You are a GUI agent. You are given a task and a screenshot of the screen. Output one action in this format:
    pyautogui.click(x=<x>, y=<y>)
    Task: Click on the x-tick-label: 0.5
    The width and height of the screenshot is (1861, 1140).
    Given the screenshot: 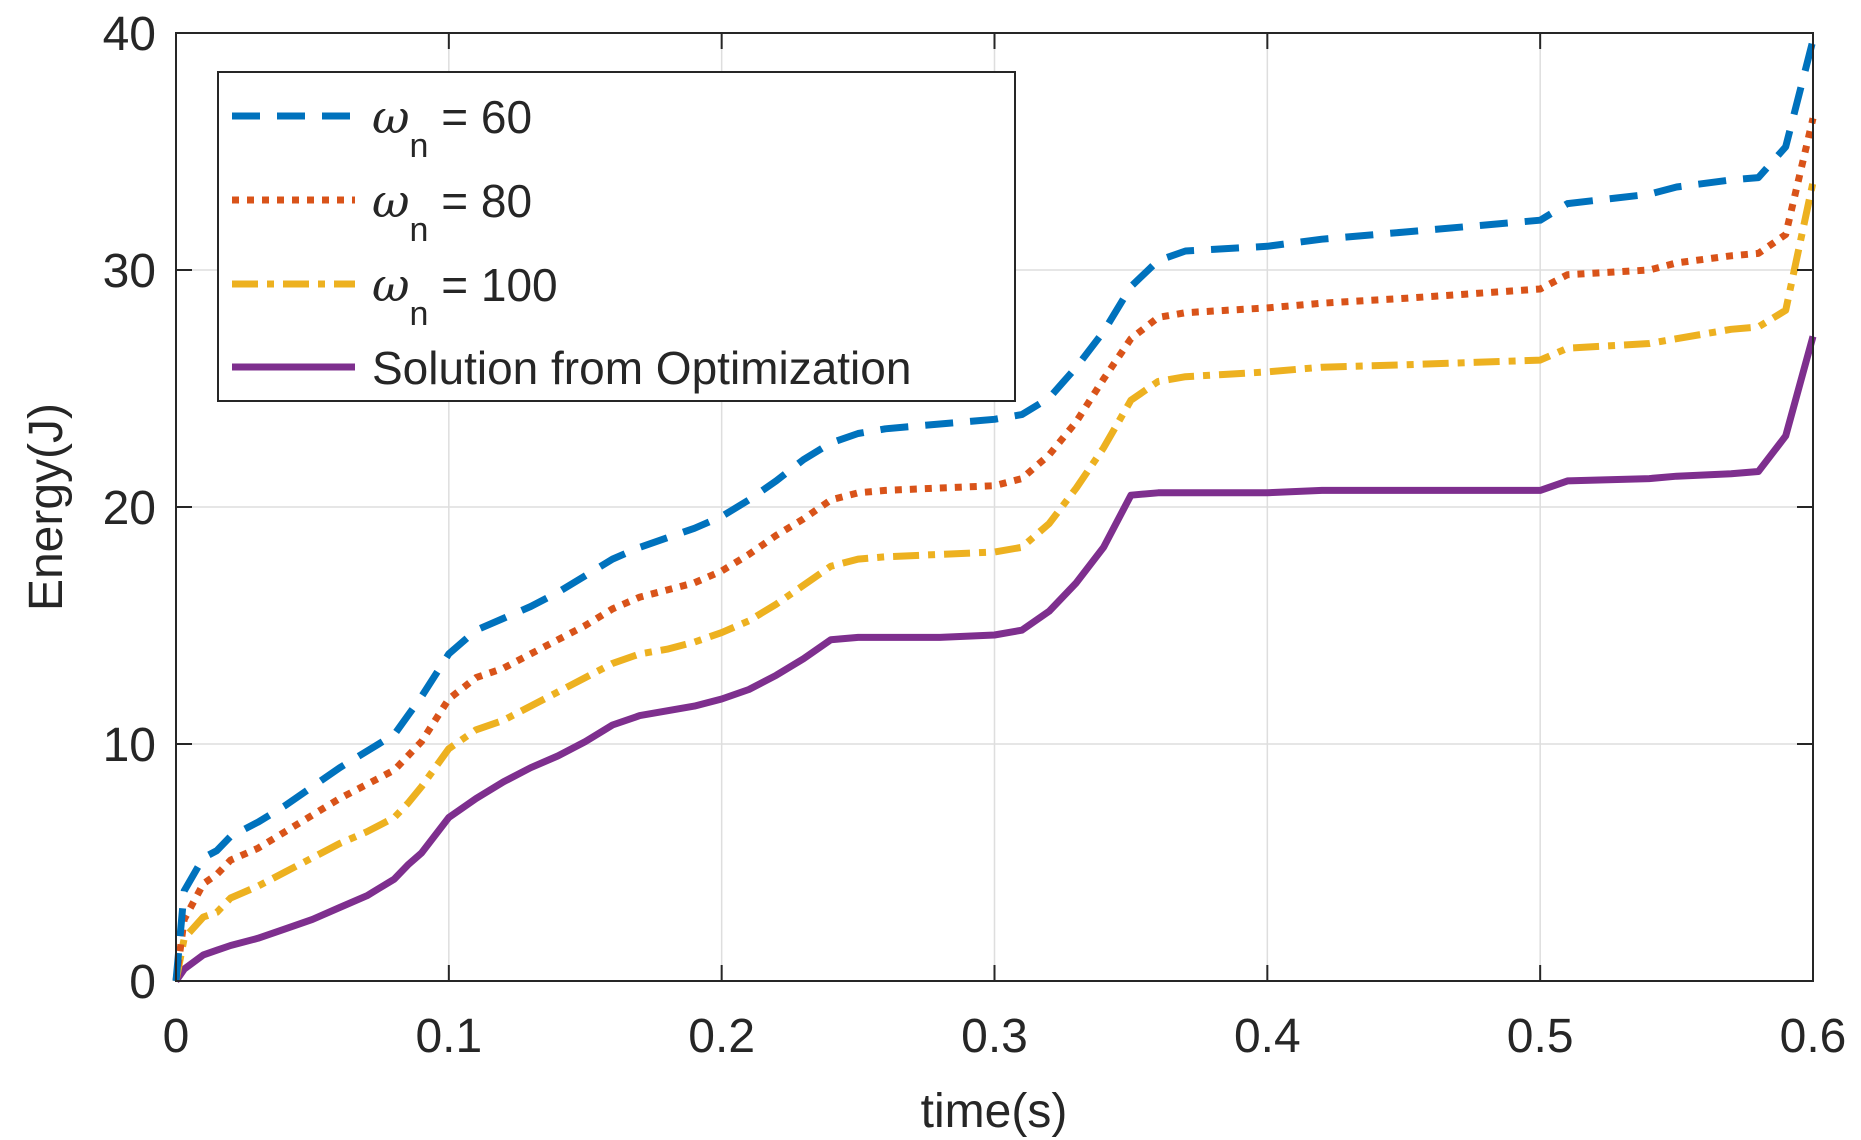 What is the action you would take?
    pyautogui.click(x=1540, y=1036)
    